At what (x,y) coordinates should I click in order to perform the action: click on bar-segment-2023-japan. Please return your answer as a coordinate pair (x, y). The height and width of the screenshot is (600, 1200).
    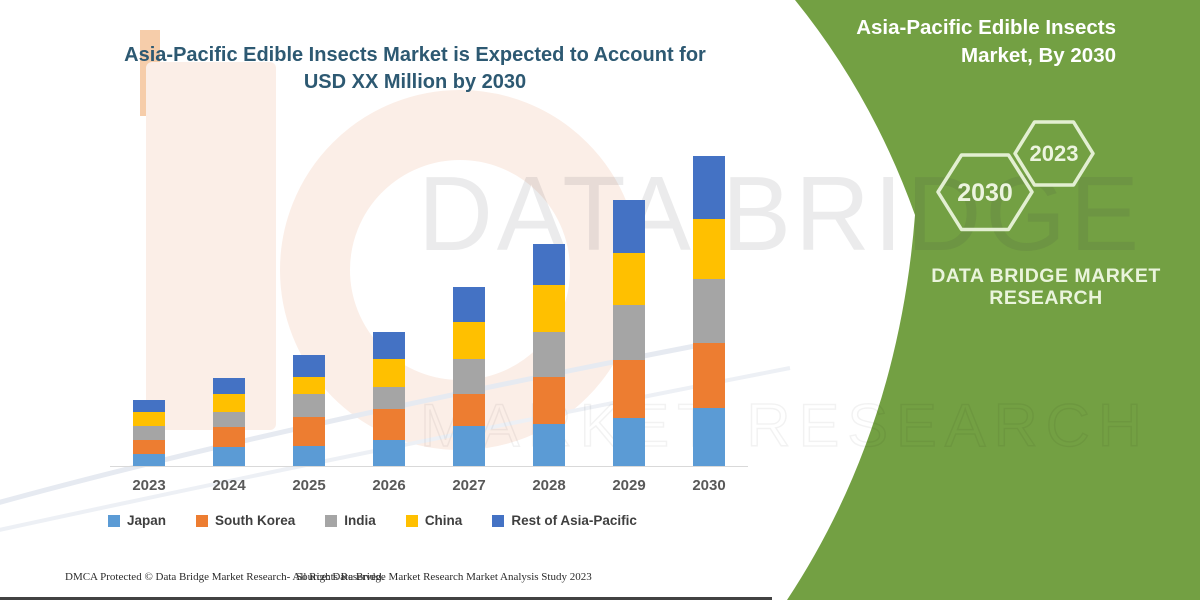
    Looking at the image, I should click on (149, 460).